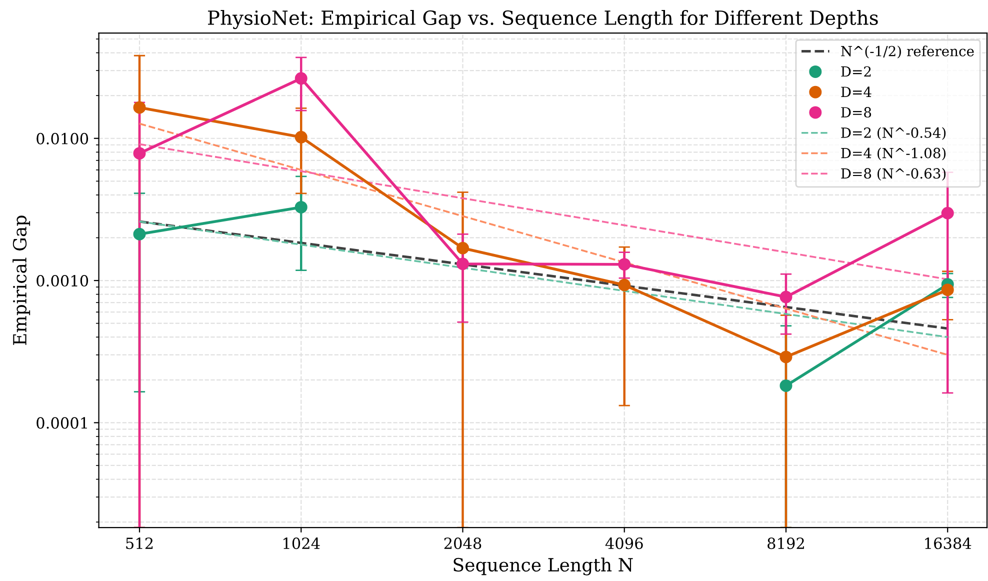  Describe the element at coordinates (543, 567) in the screenshot. I see `x-axis-title: Sequence Length N` at that location.